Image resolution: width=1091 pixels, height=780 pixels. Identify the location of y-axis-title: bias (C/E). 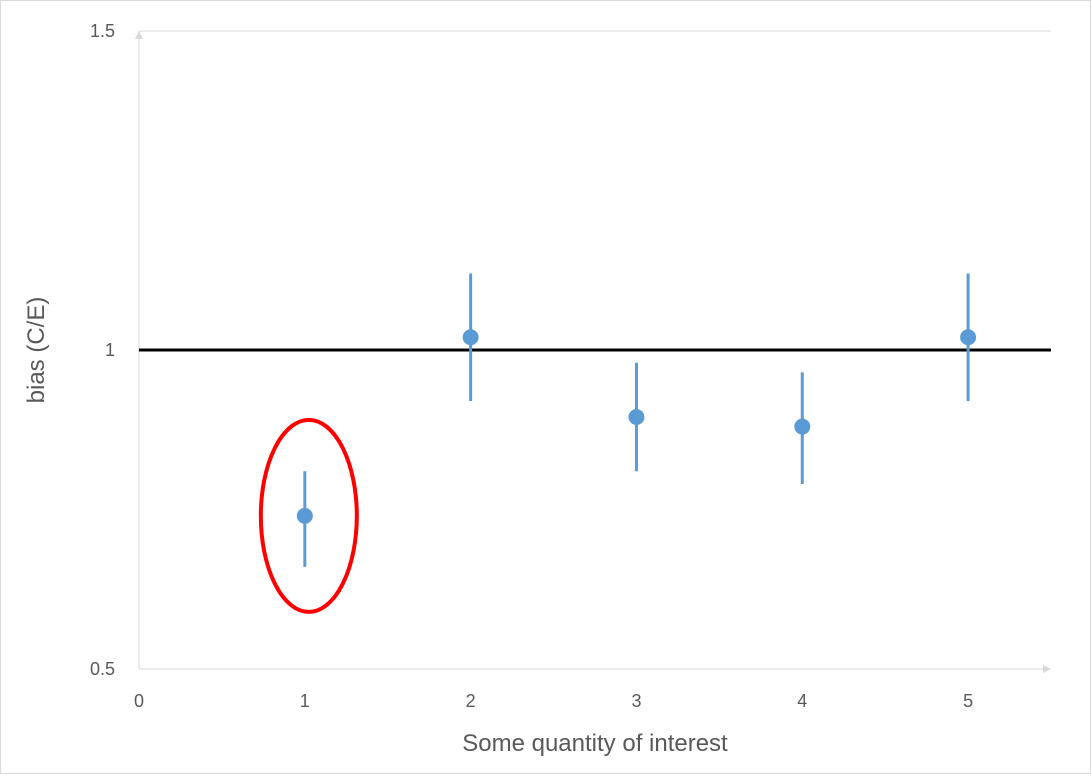
(36, 350).